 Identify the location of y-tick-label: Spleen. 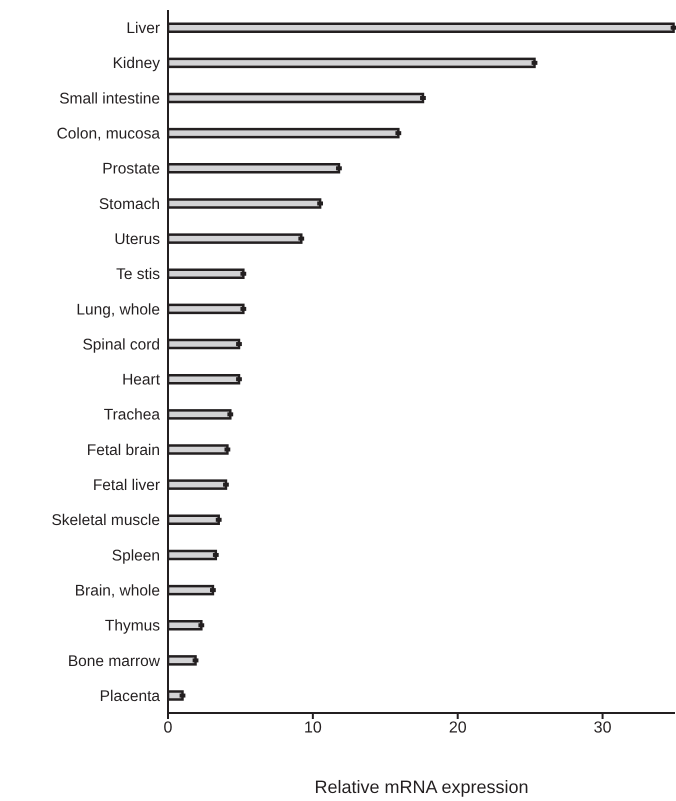
(136, 555).